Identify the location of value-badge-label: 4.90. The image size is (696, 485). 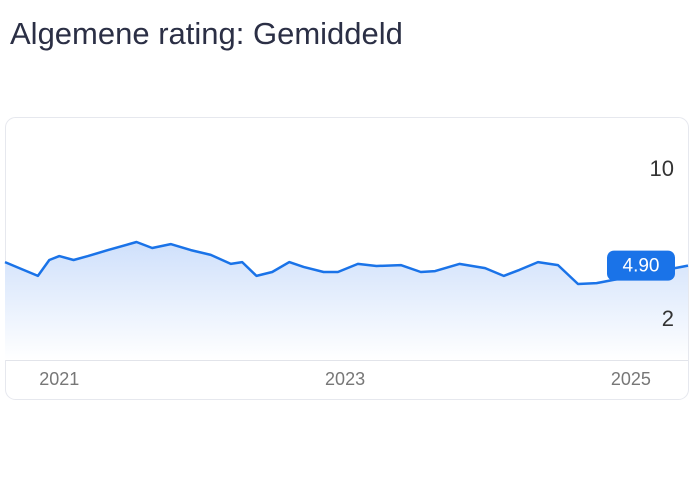
(641, 266).